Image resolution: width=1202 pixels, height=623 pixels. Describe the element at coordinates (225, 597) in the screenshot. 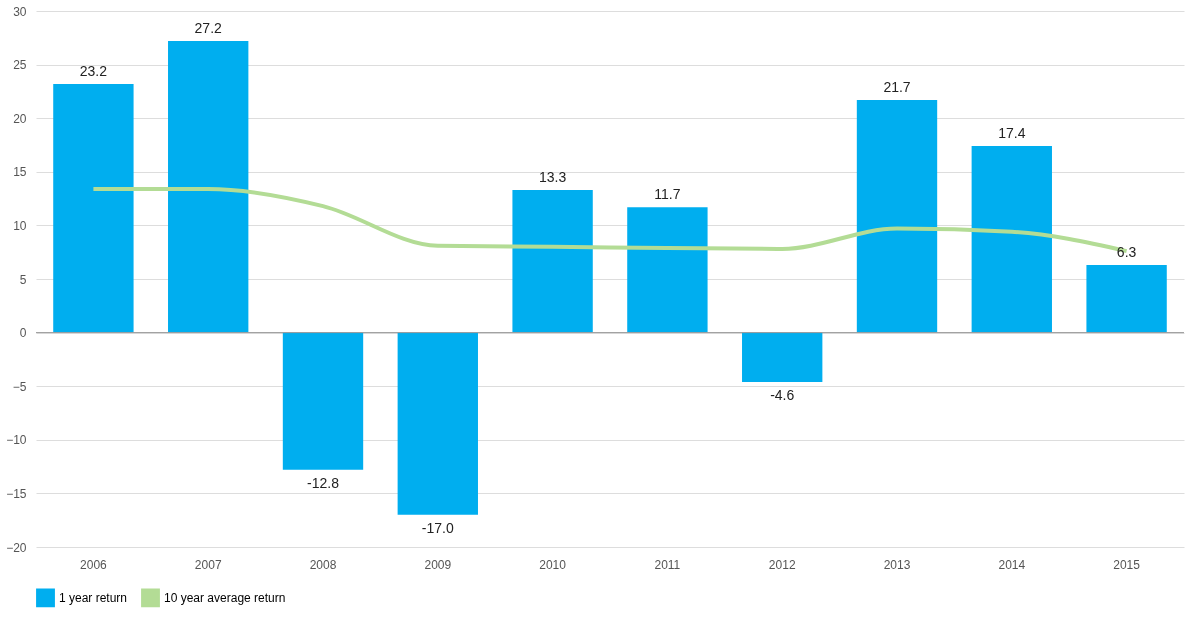

I see `legend-label: 10 year average return` at that location.